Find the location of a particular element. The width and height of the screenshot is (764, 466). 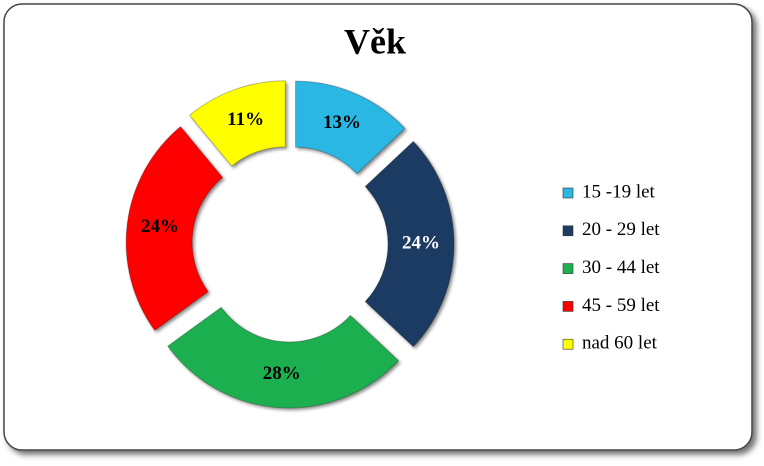

data-label: 13% is located at coordinates (342, 122).